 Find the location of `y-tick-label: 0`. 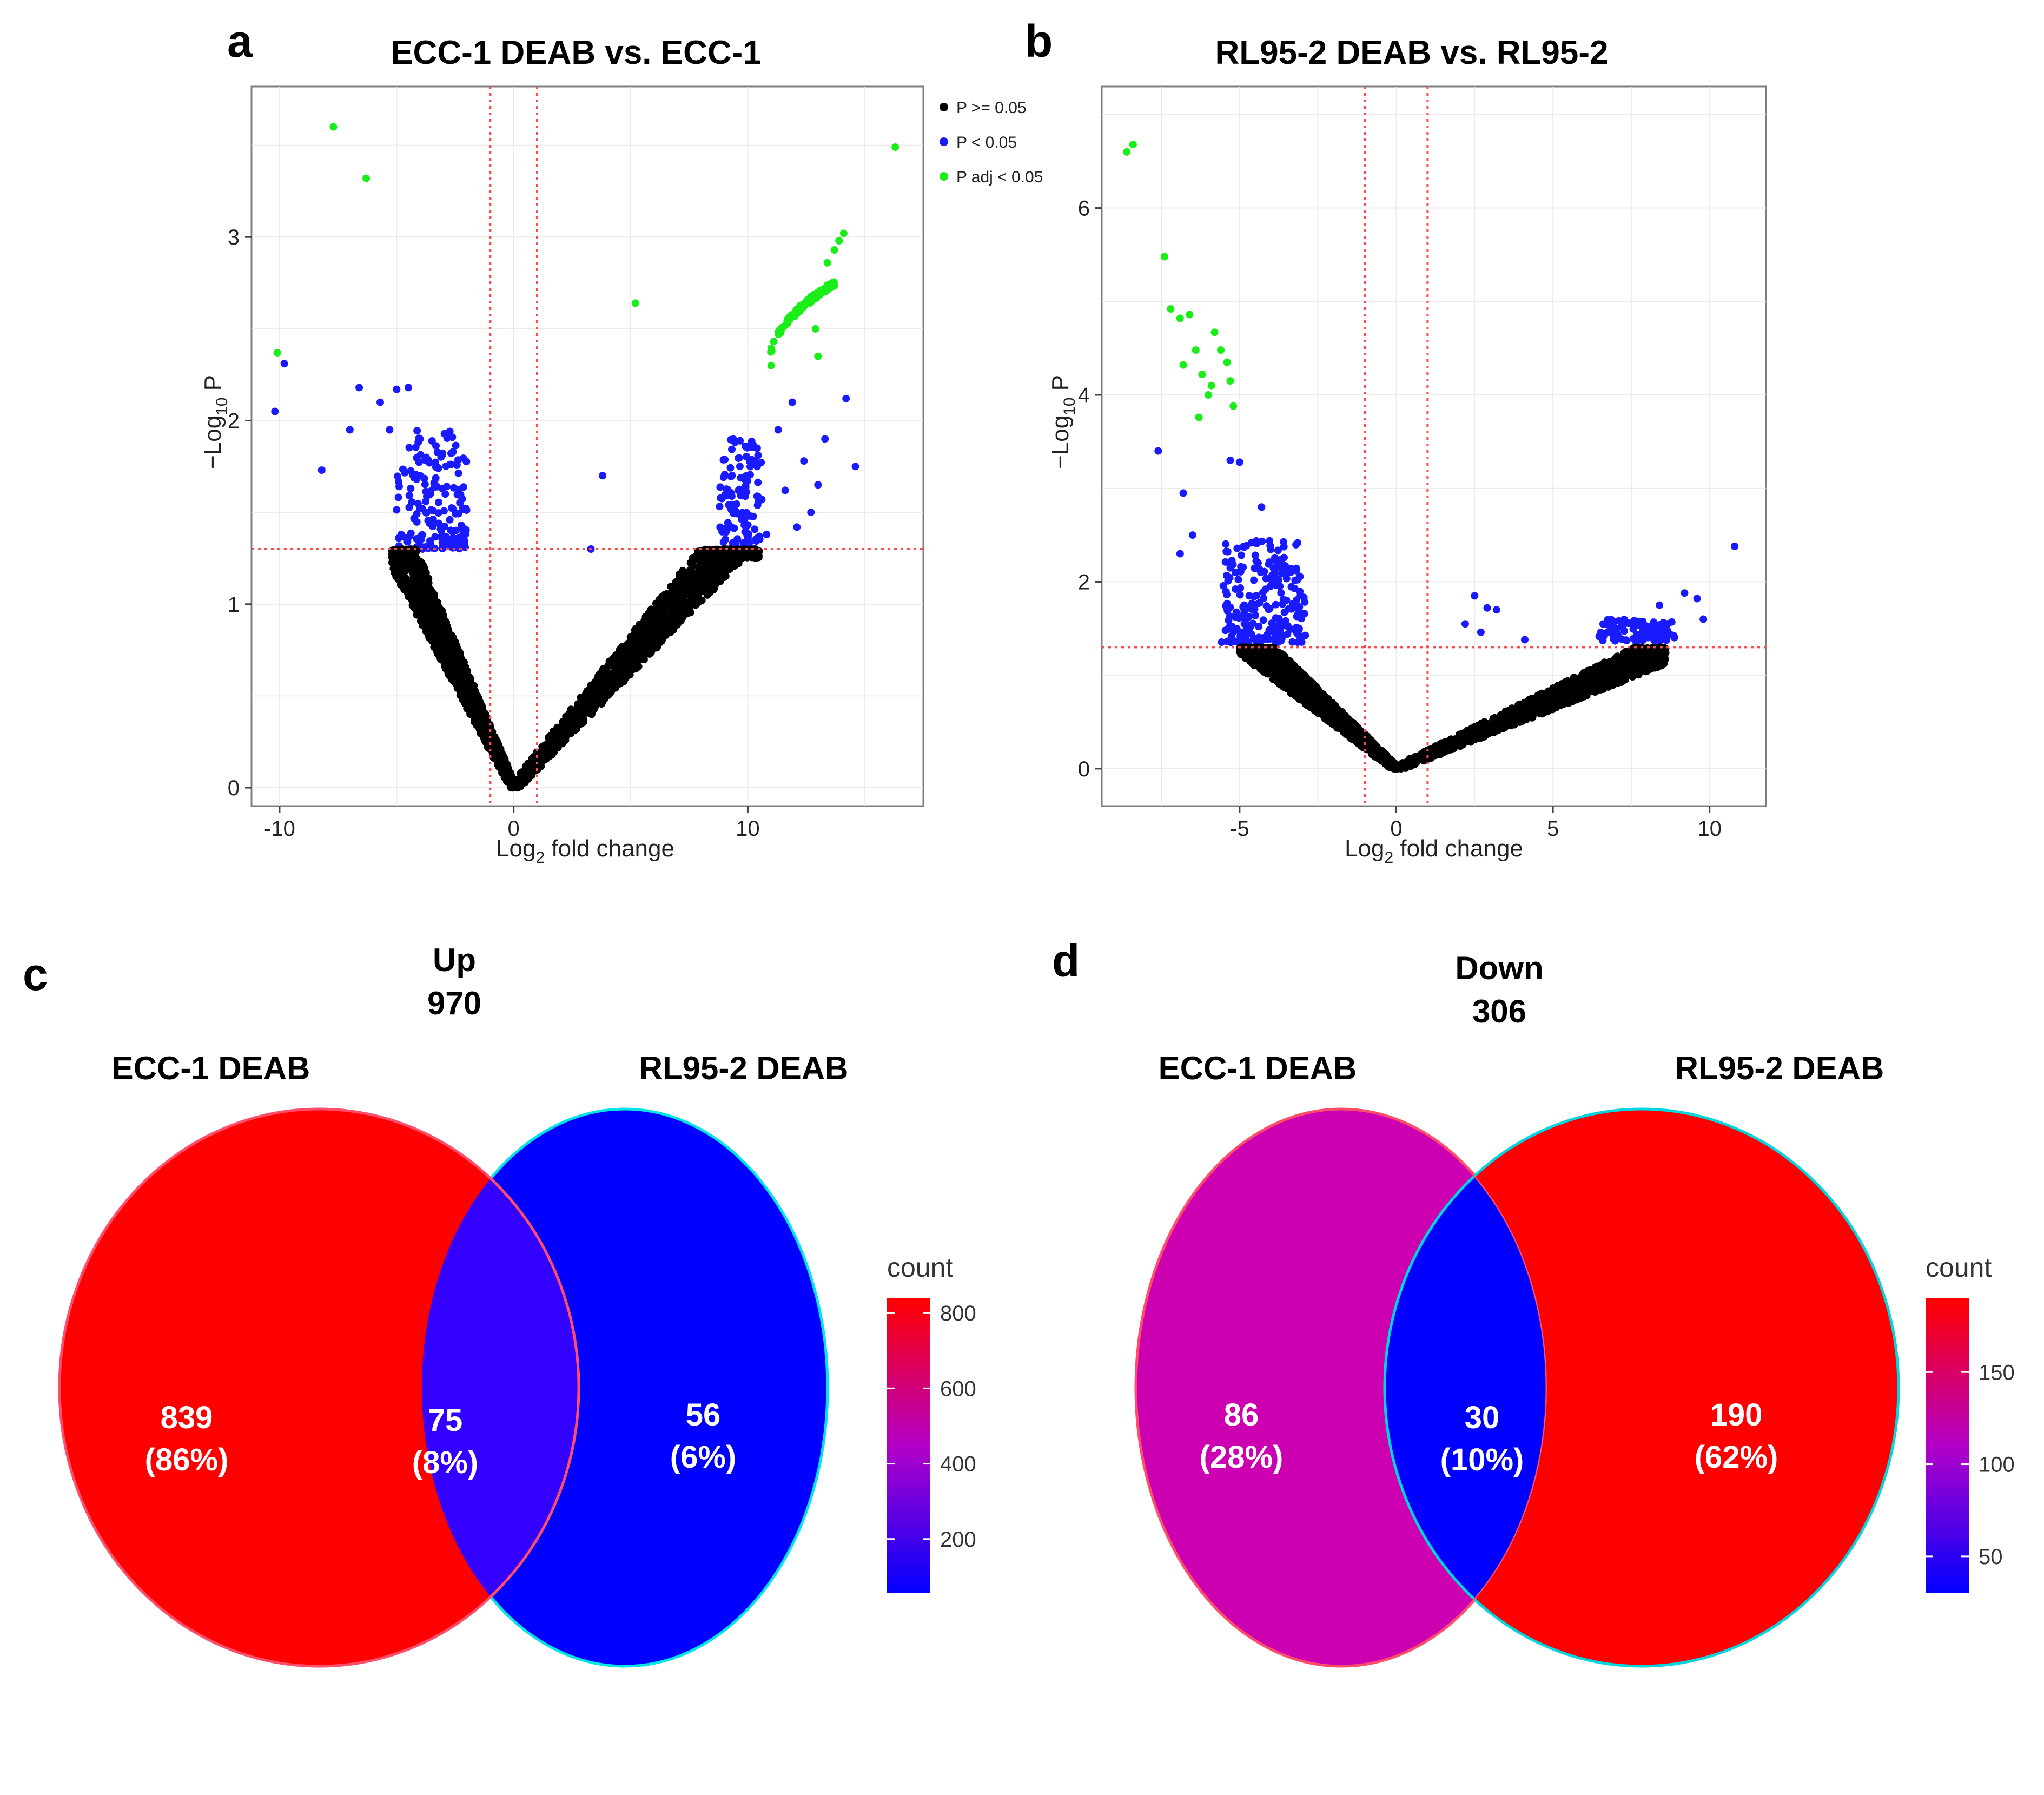

y-tick-label: 0 is located at coordinates (234, 788).